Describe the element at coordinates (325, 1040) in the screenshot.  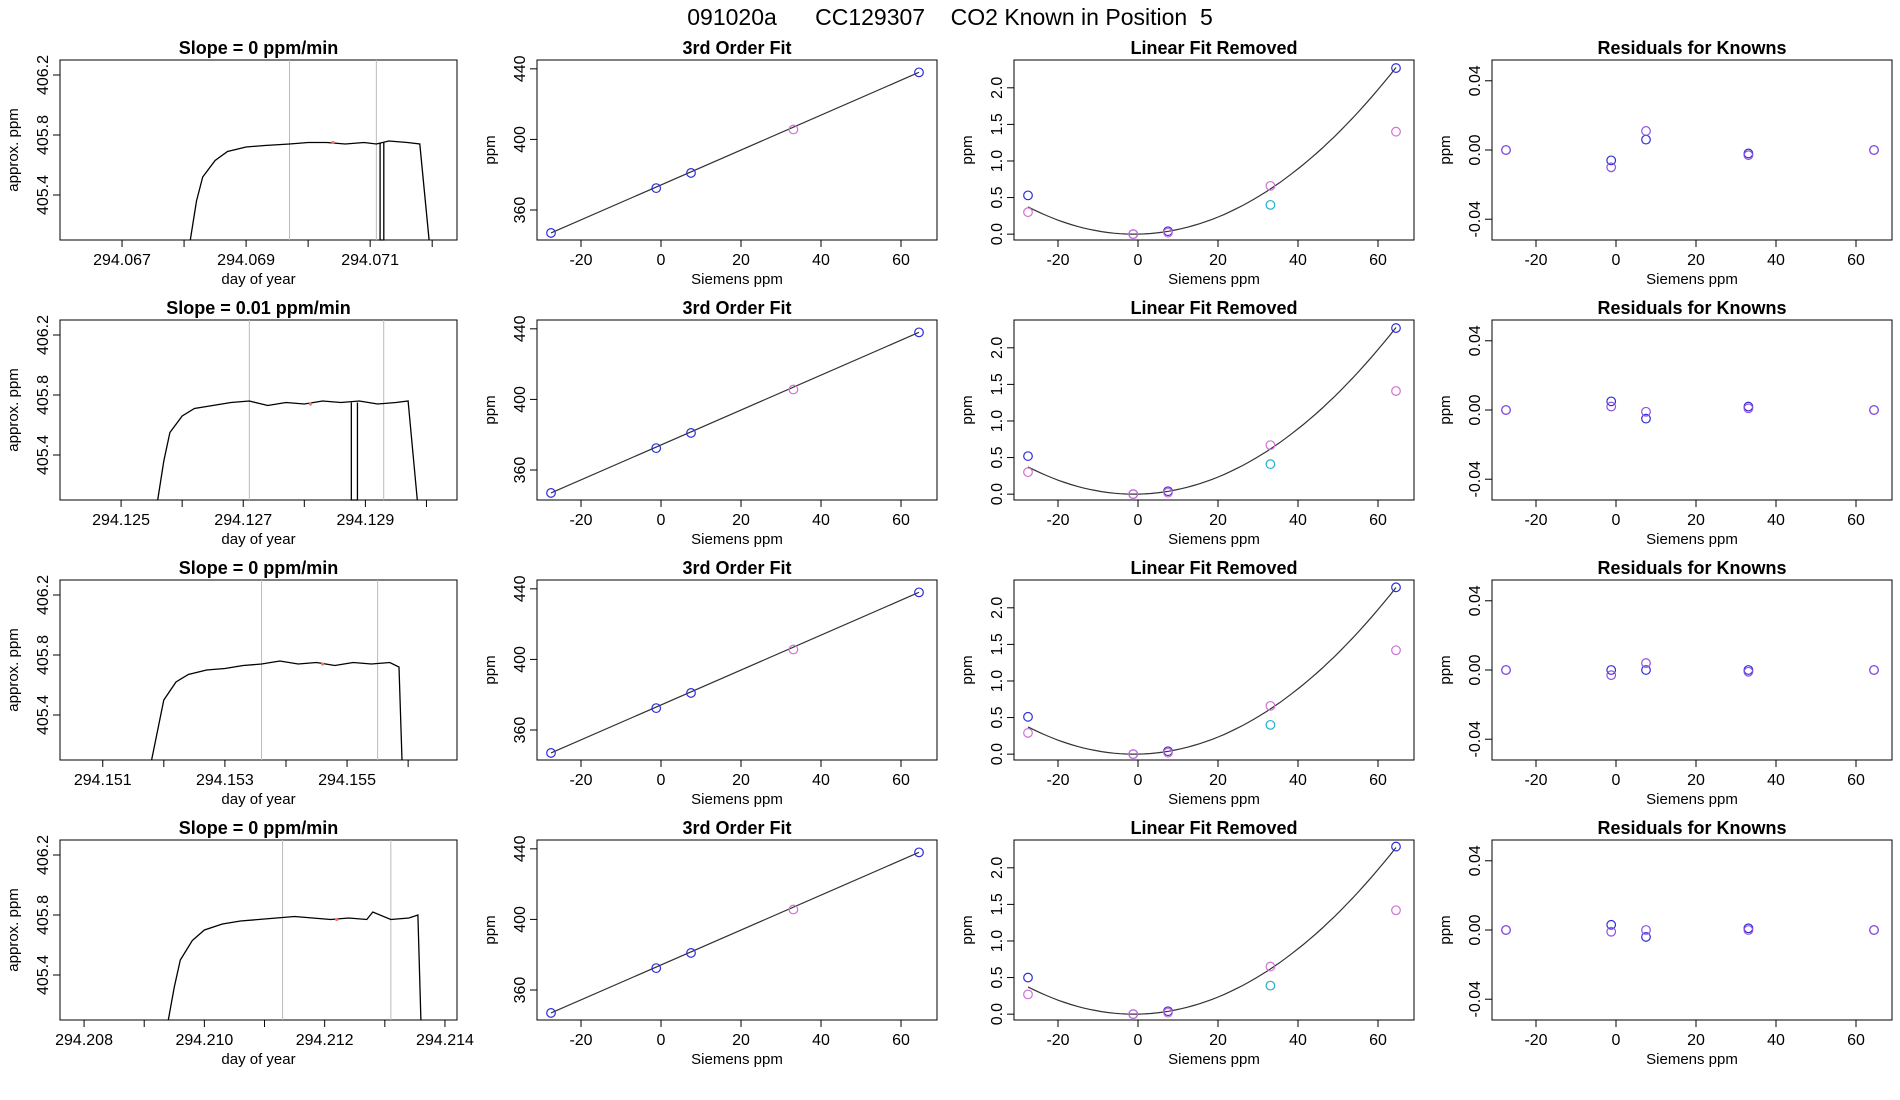
I see `x-tick-label: 294.212` at that location.